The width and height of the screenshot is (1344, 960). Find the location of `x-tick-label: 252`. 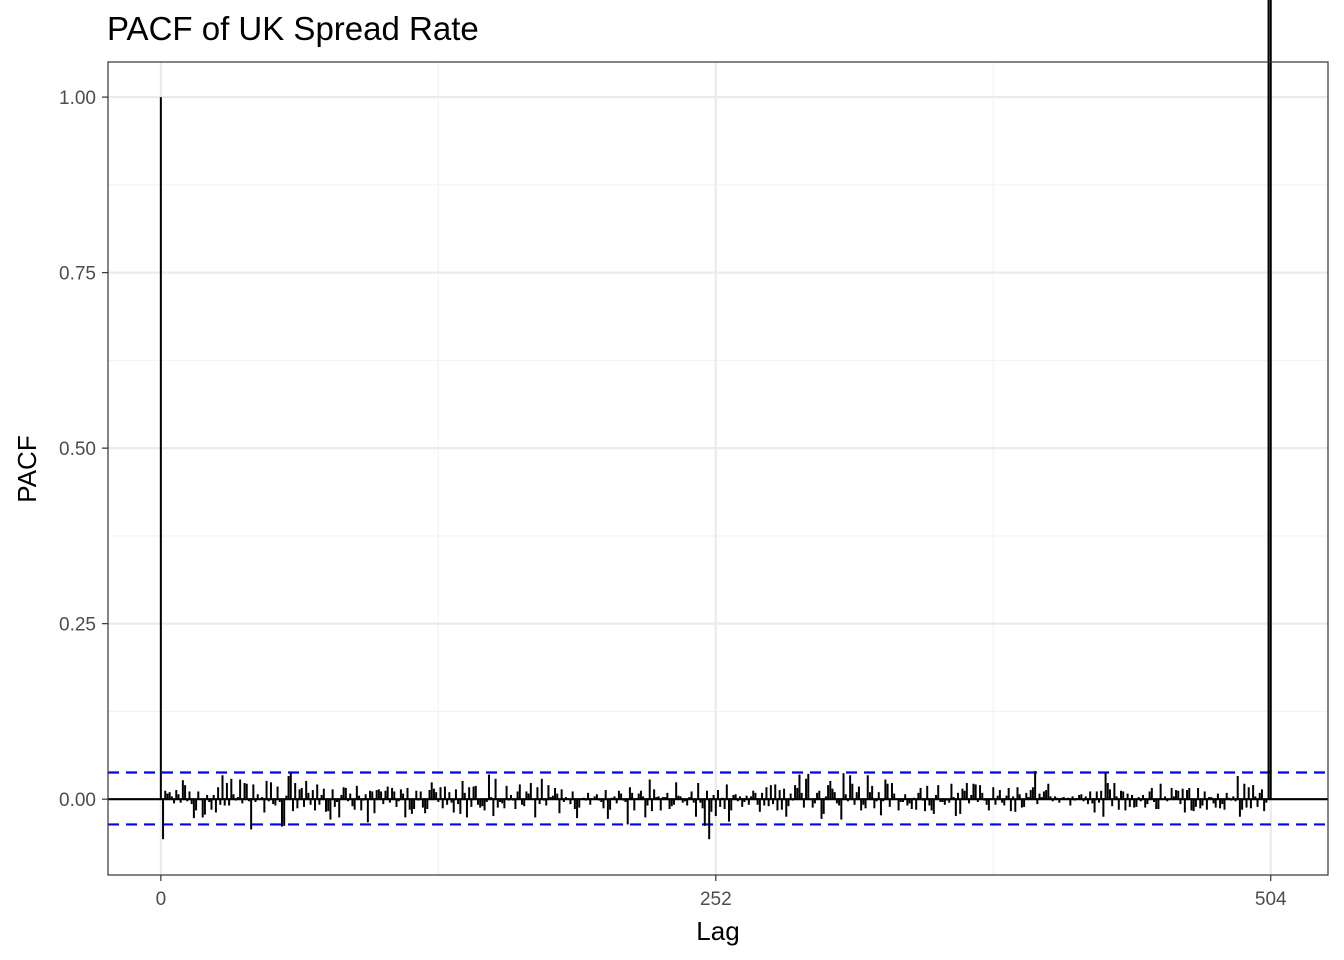

x-tick-label: 252 is located at coordinates (716, 899).